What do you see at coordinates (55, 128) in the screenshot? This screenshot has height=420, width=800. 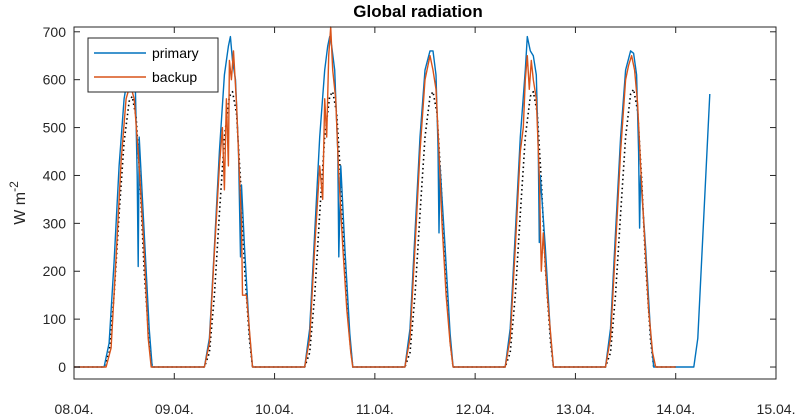 I see `y-tick-label: 500` at bounding box center [55, 128].